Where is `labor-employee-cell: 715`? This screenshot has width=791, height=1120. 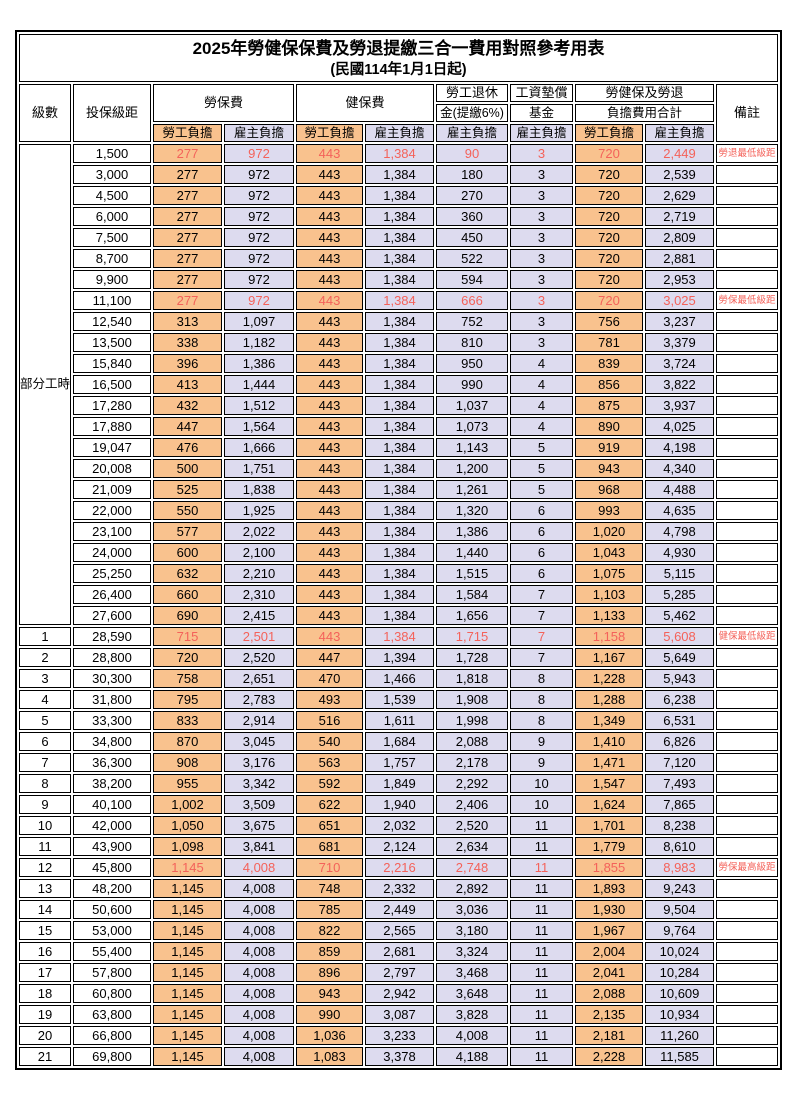 labor-employee-cell: 715 is located at coordinates (188, 636).